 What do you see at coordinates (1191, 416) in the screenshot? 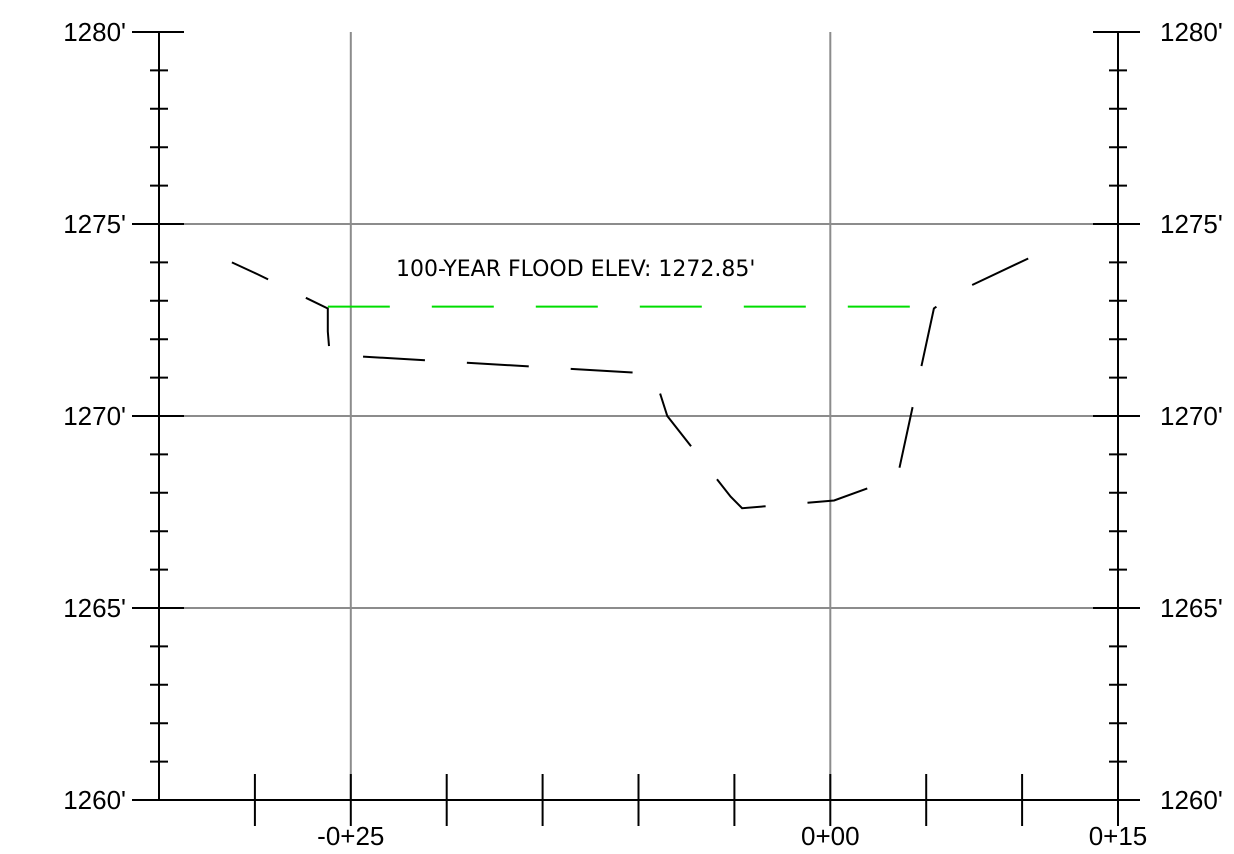
I see `y-tick-label-right: 1270'` at bounding box center [1191, 416].